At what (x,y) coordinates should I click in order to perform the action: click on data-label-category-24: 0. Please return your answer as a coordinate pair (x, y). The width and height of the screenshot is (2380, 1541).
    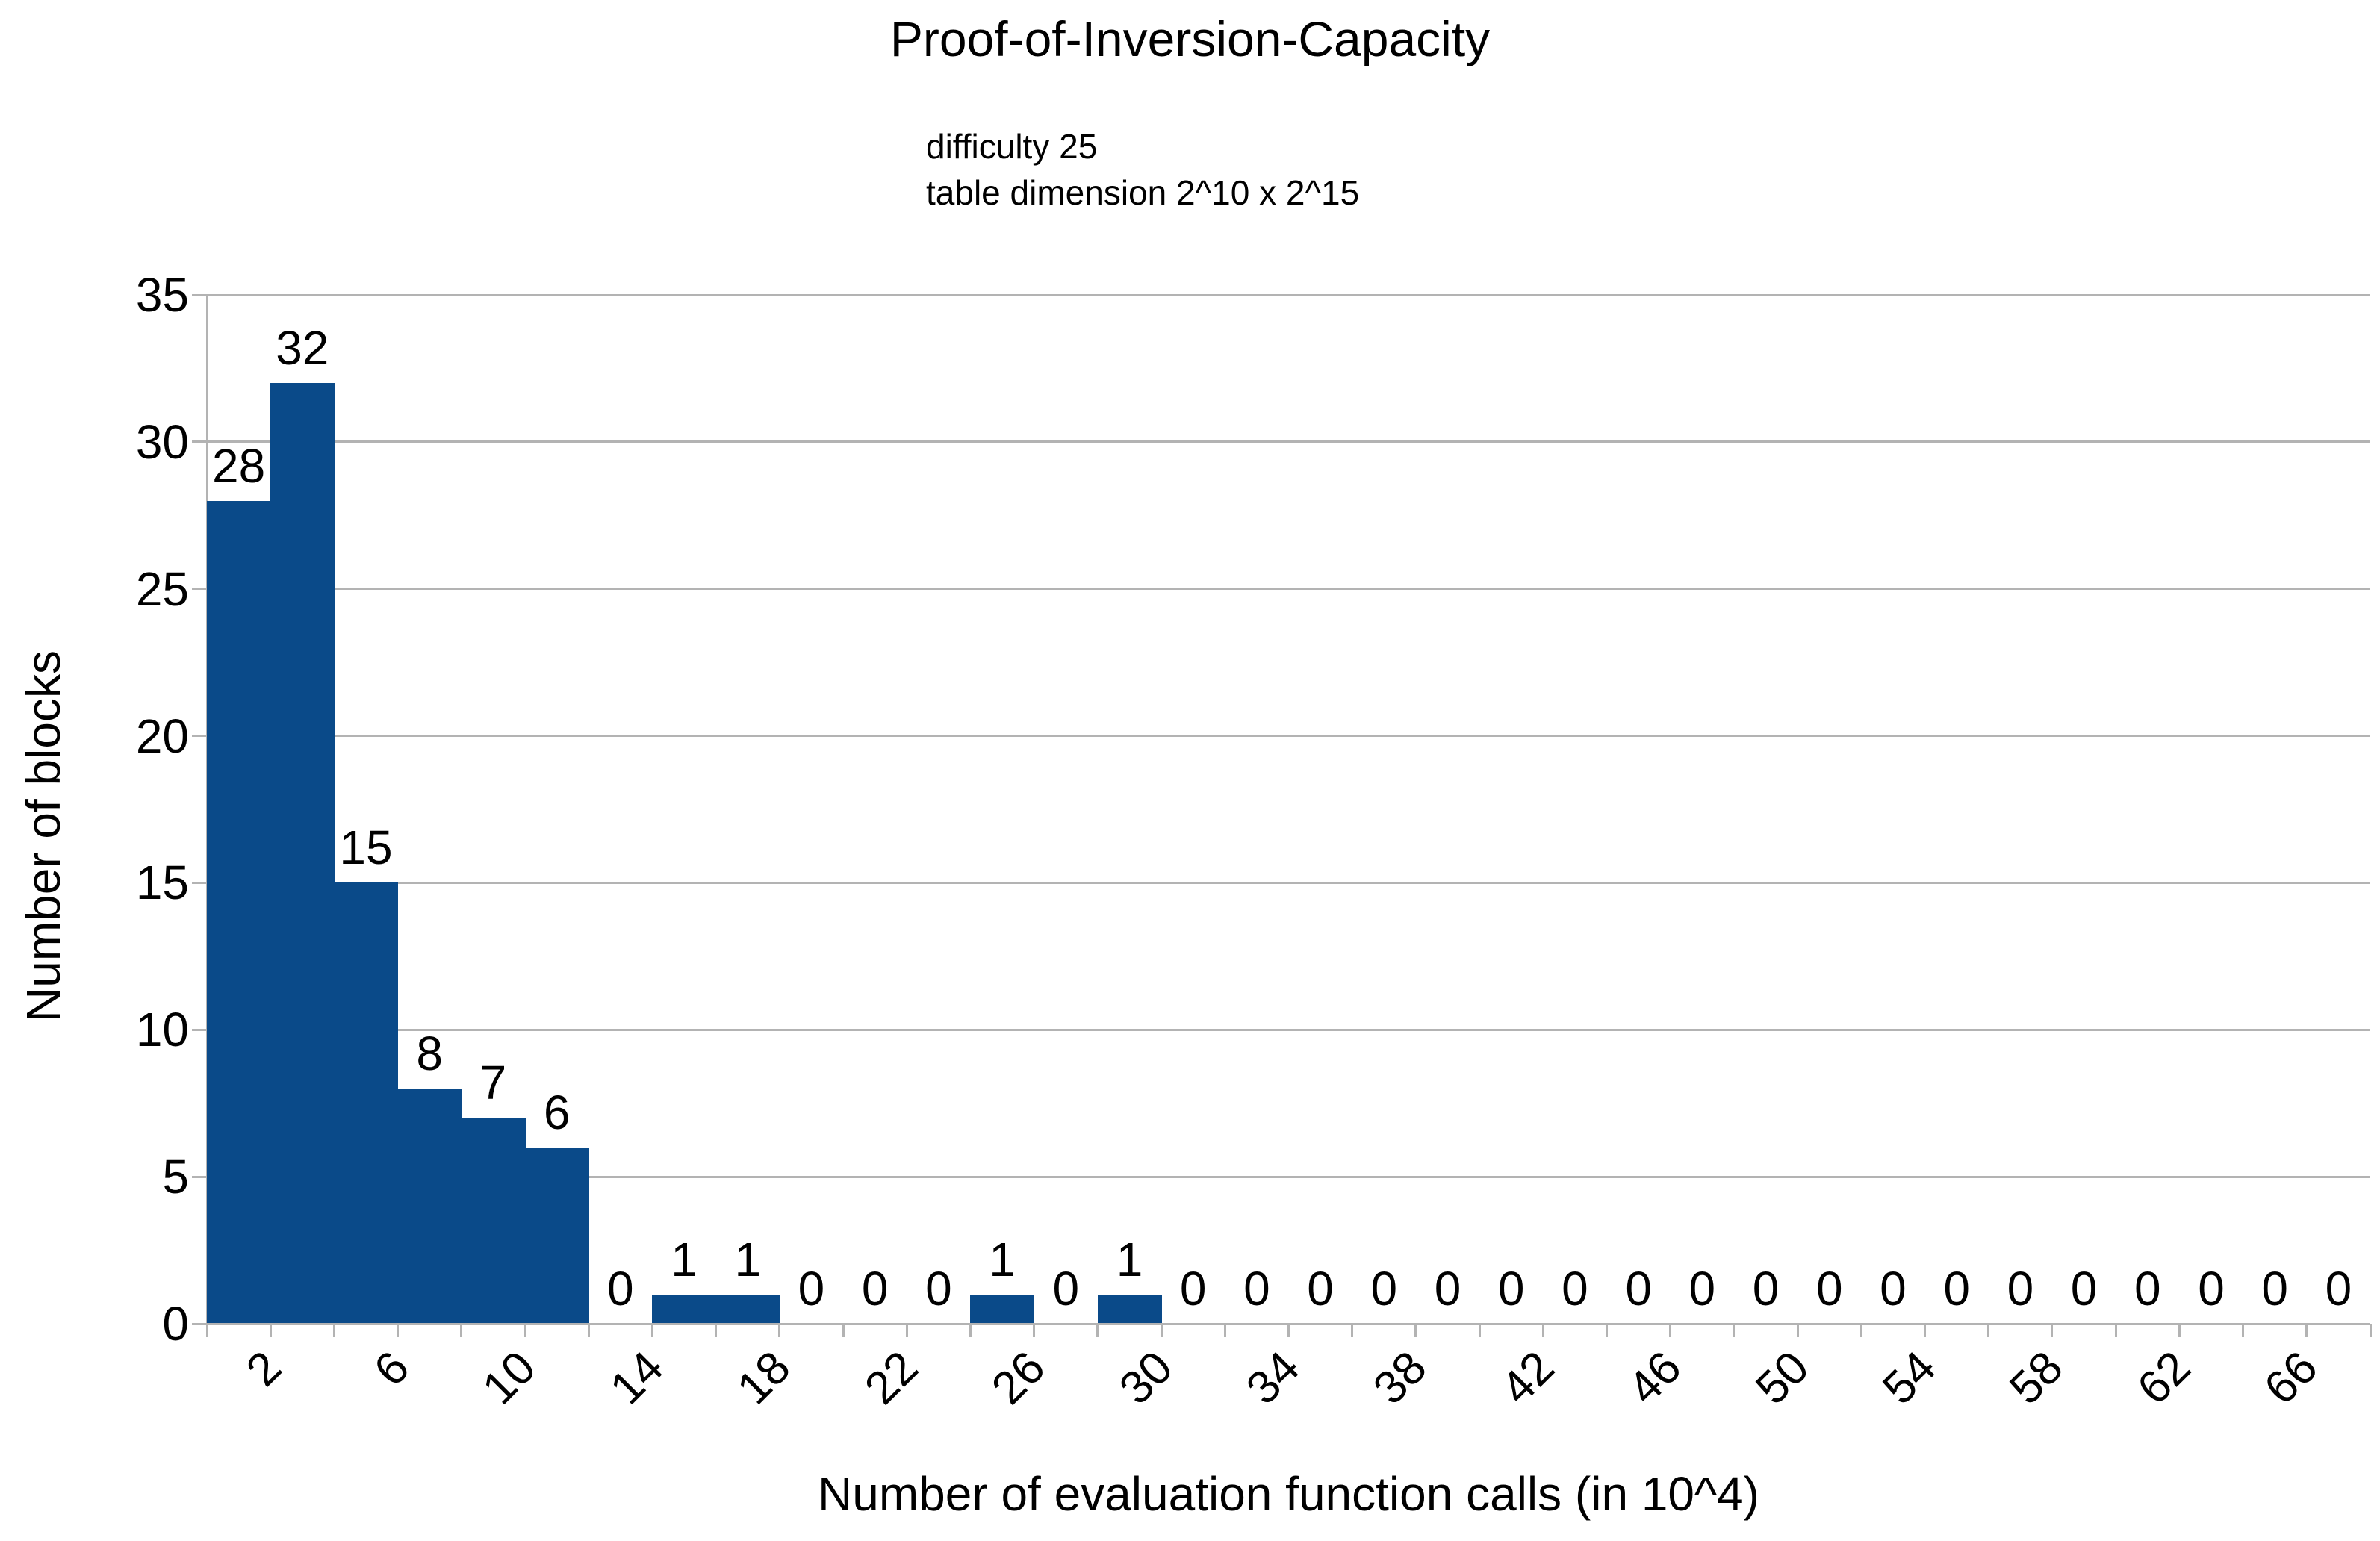
    Looking at the image, I should click on (938, 1289).